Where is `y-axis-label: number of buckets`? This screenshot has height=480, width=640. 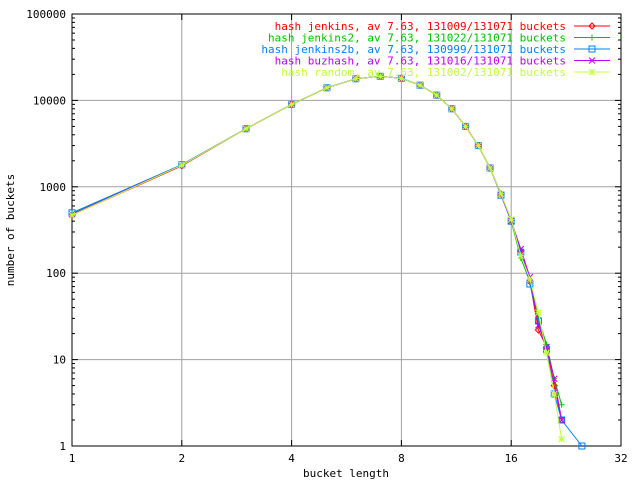 y-axis-label: number of buckets is located at coordinates (10, 230).